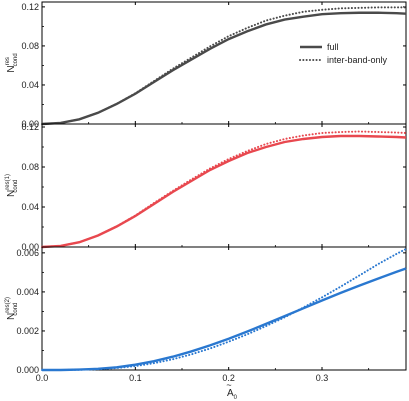  I want to click on y-tick-label: 0.006, so click(27, 253).